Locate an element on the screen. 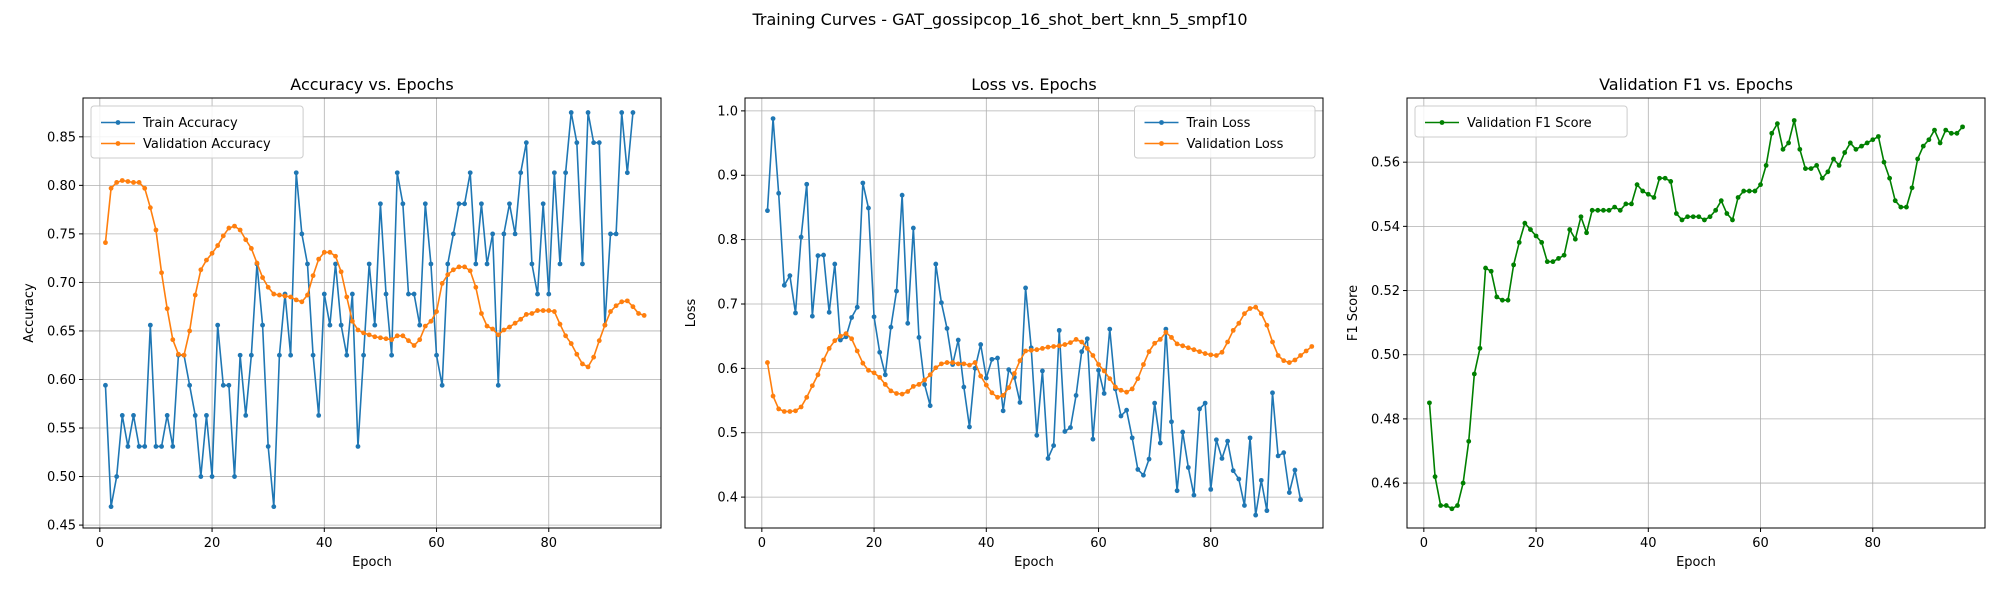 The image size is (2000, 600). chart-title: Loss vs. Epochs is located at coordinates (1033, 84).